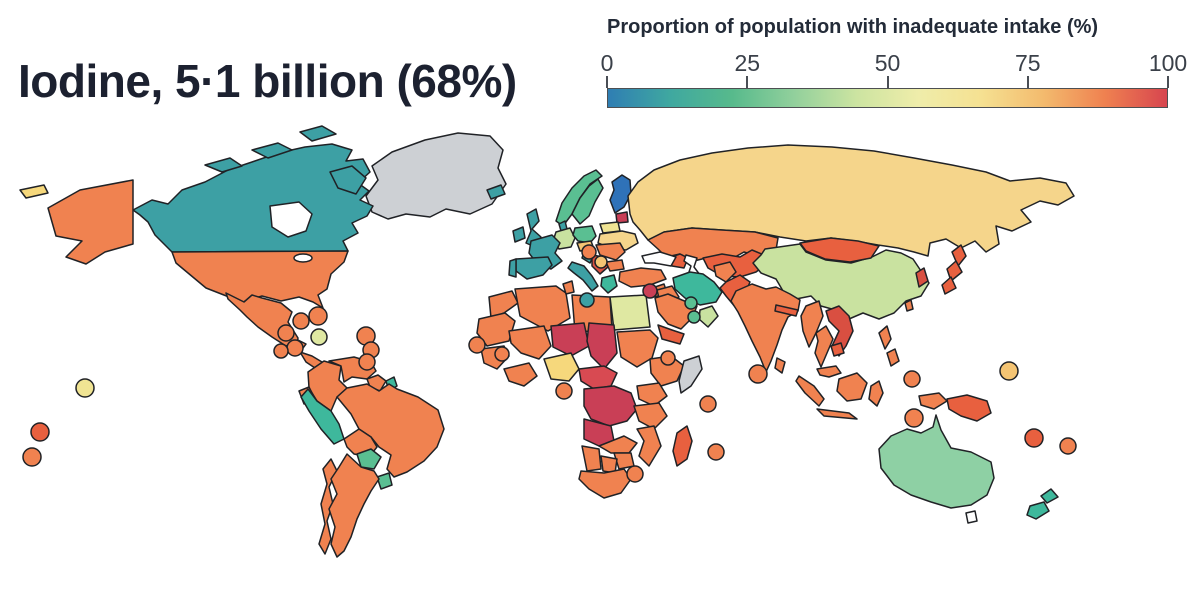 This screenshot has height=600, width=1200. Describe the element at coordinates (90, 222) in the screenshot. I see `region-alaska` at that location.